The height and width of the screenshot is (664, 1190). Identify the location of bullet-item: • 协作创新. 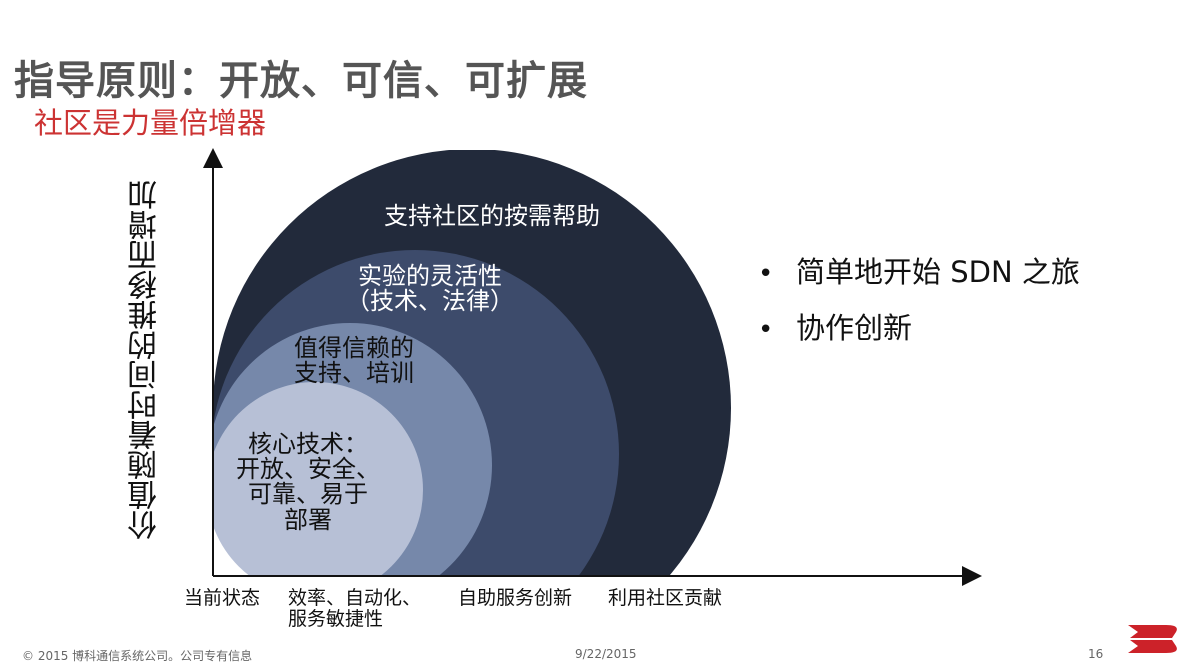
(919, 336).